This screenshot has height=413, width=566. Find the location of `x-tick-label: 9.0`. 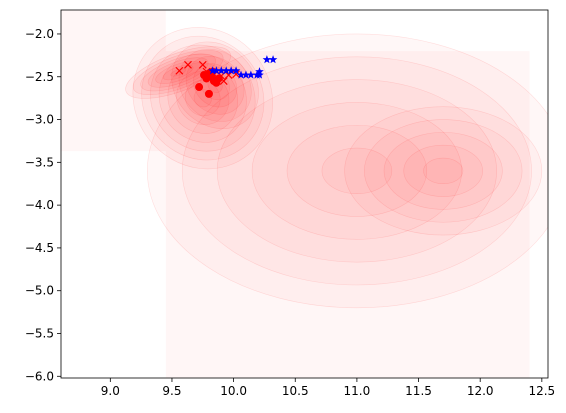

x-tick-label: 9.0 is located at coordinates (110, 391).